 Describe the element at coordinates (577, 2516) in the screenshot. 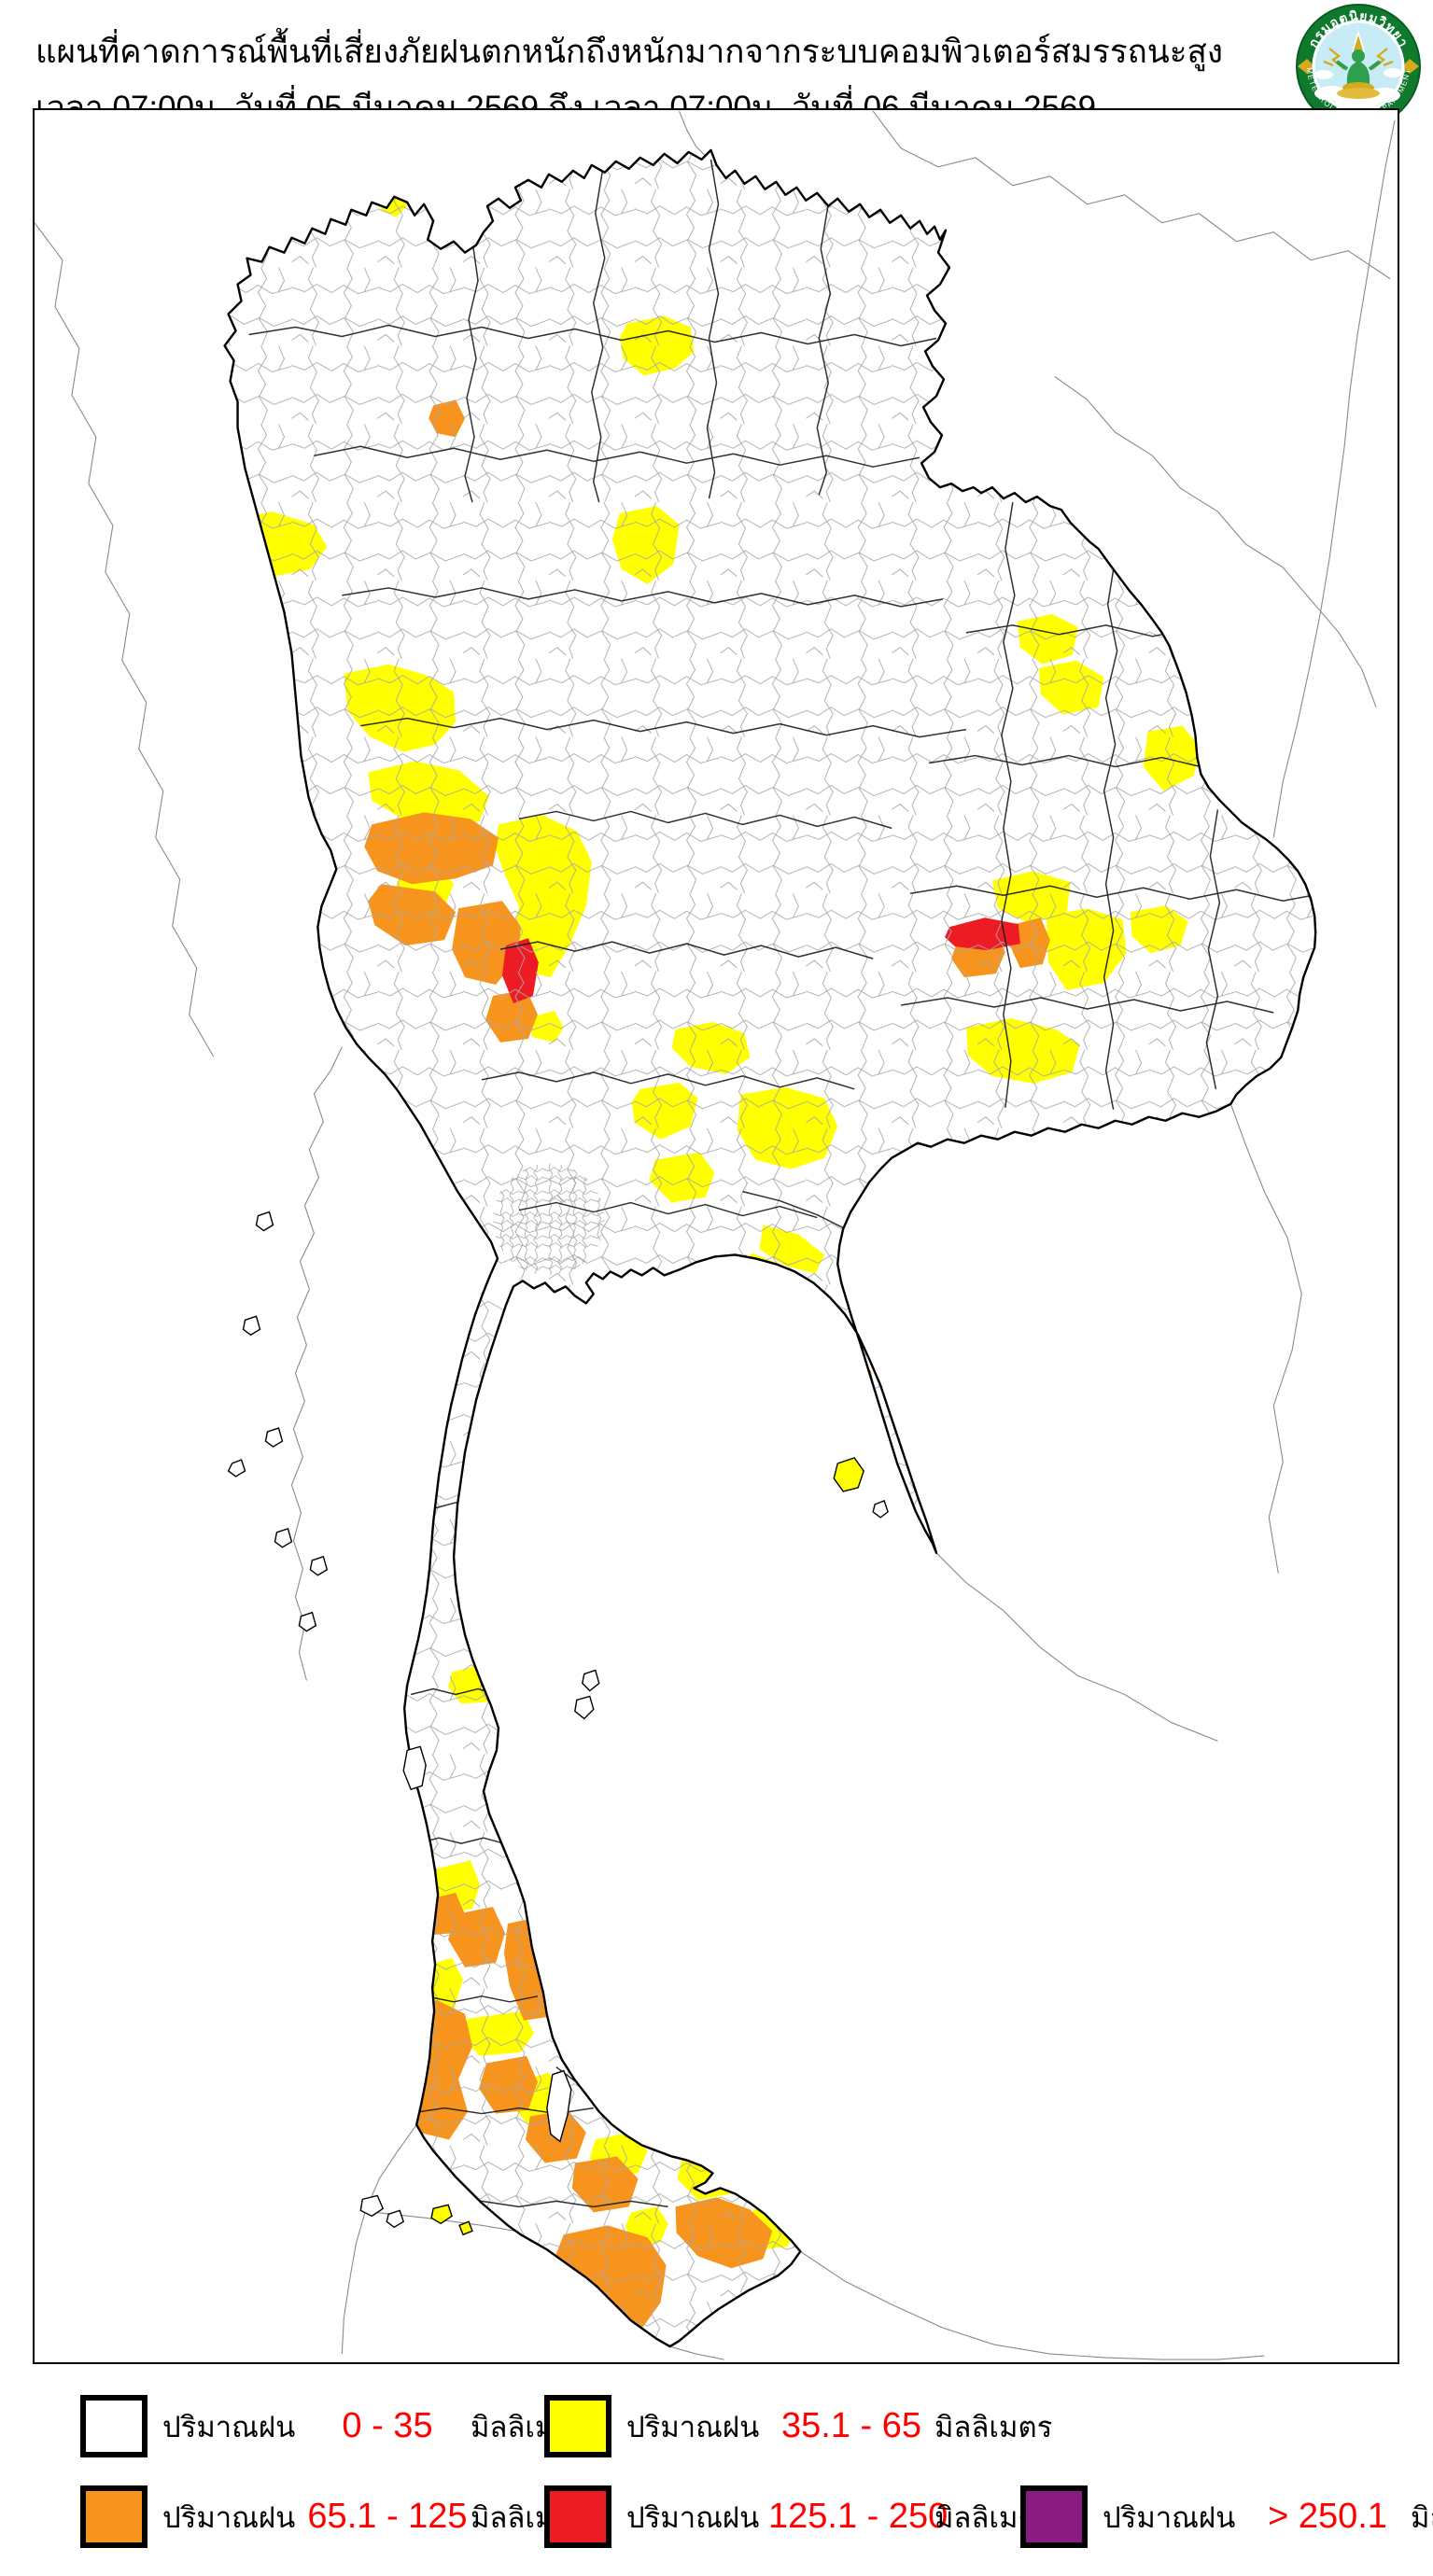

I see `legend-swatch-red` at that location.